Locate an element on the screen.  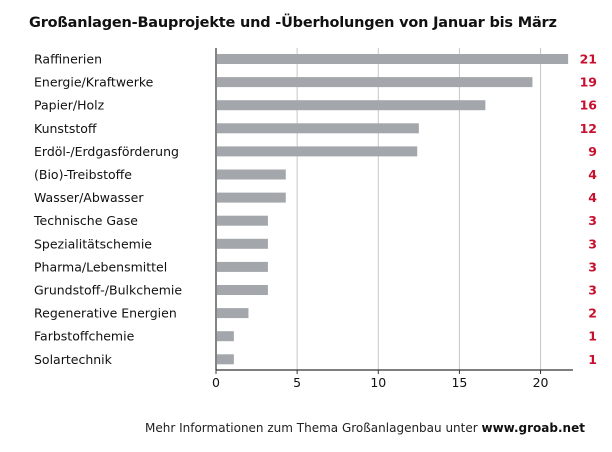
category-label: Solartechnik is located at coordinates (73, 359).